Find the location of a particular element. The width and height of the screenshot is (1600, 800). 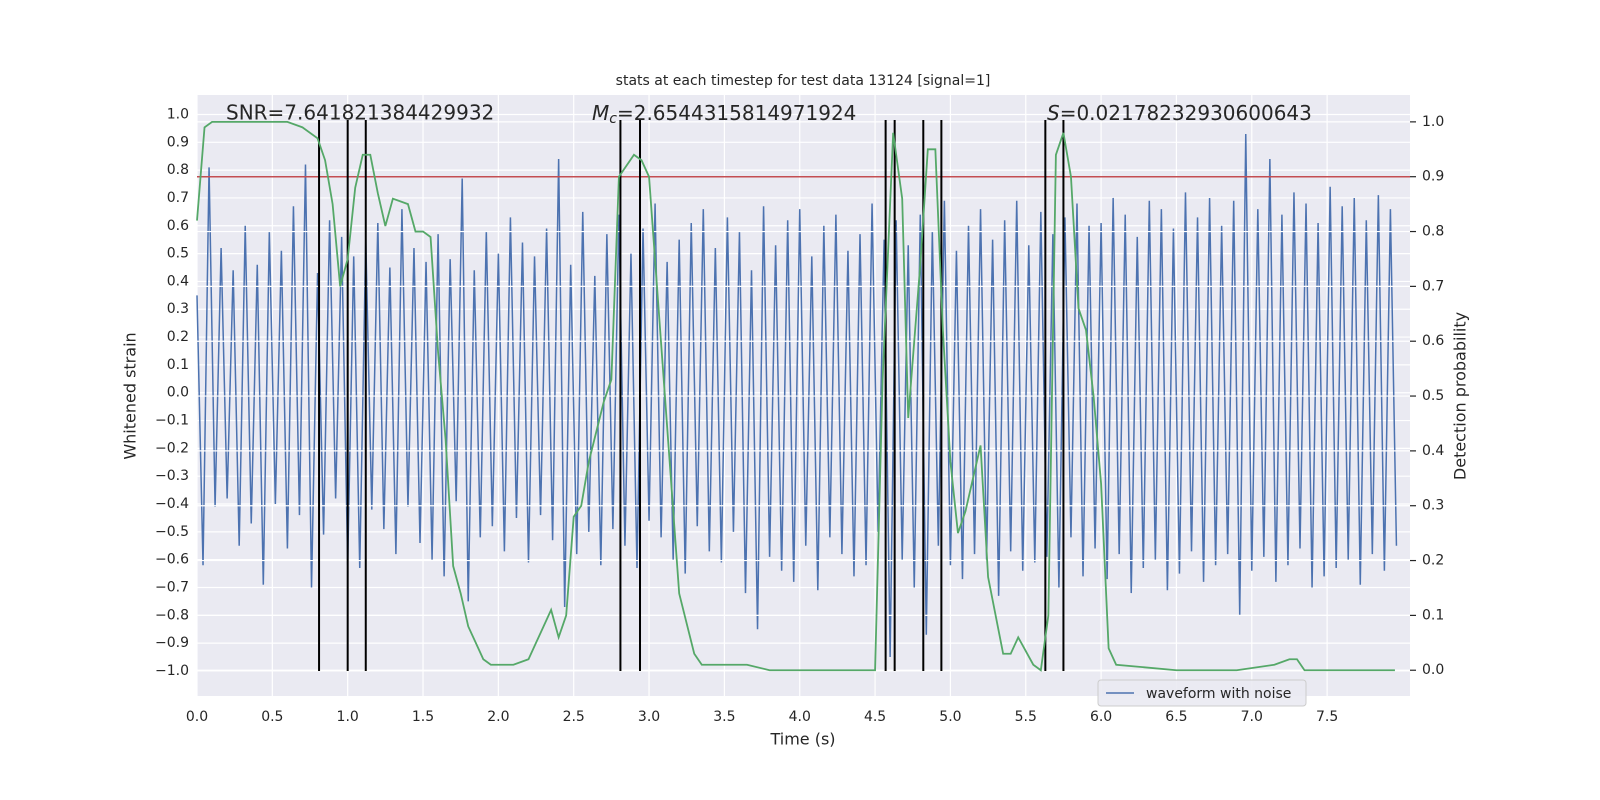

y-tick-label: 0.1 is located at coordinates (178, 365).